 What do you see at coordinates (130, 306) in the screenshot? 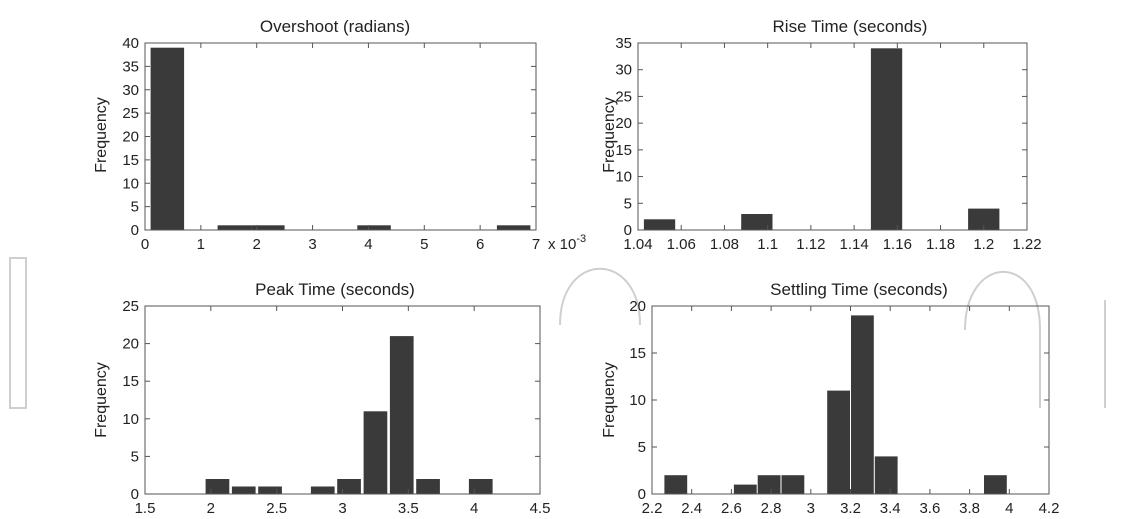
I see `y-tick-label: 25` at bounding box center [130, 306].